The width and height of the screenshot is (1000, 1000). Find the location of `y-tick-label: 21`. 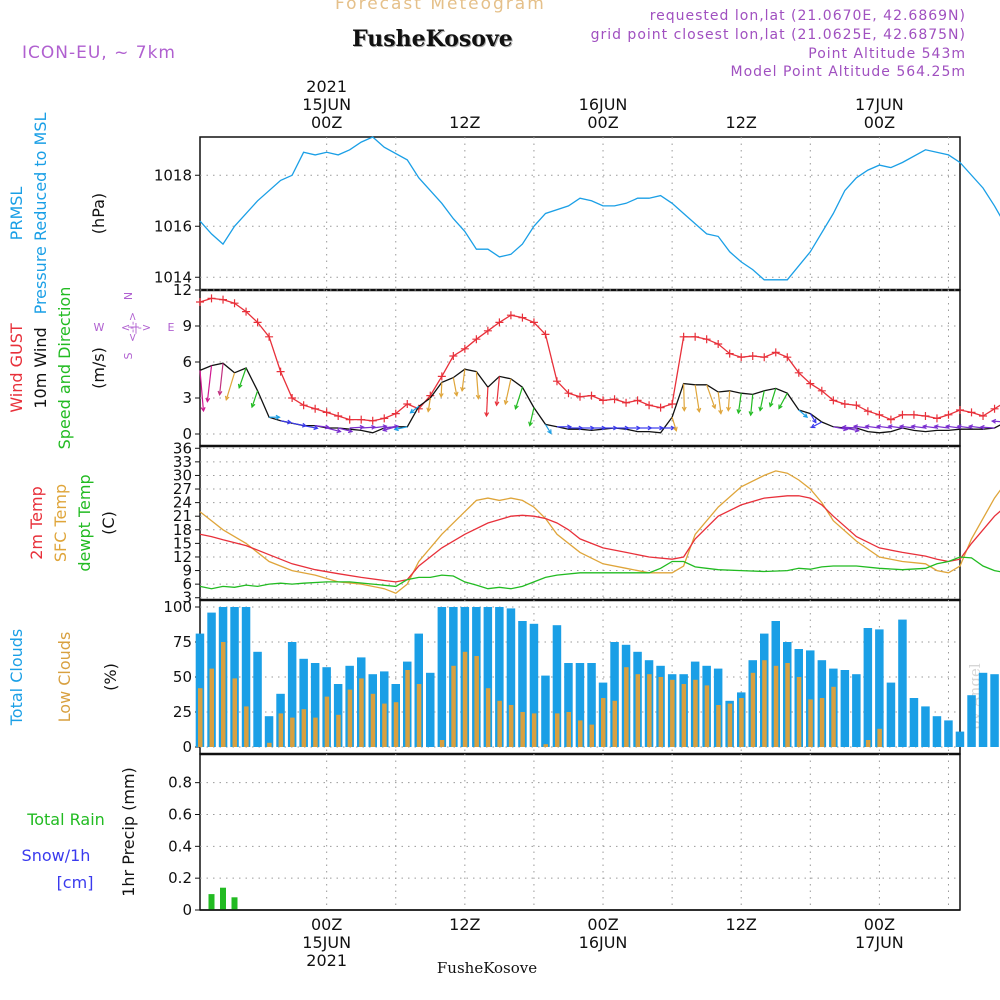

y-tick-label: 21 is located at coordinates (182, 516).